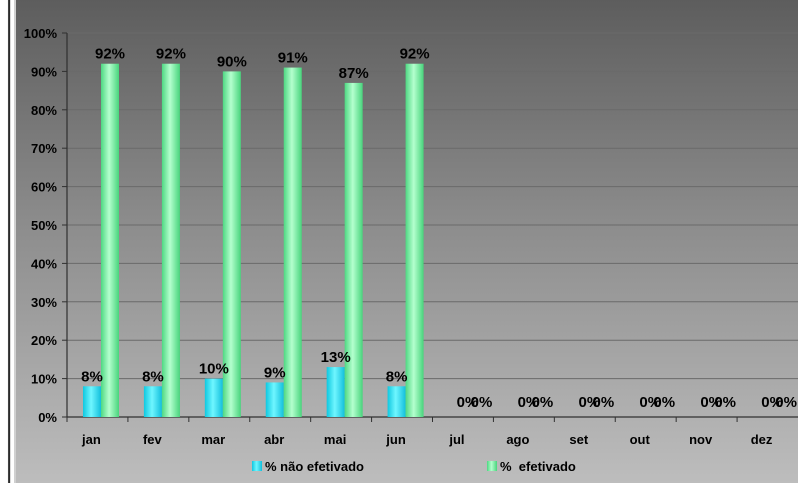 Image resolution: width=798 pixels, height=483 pixels. Describe the element at coordinates (44, 148) in the screenshot. I see `y-tick-label: 70%` at that location.